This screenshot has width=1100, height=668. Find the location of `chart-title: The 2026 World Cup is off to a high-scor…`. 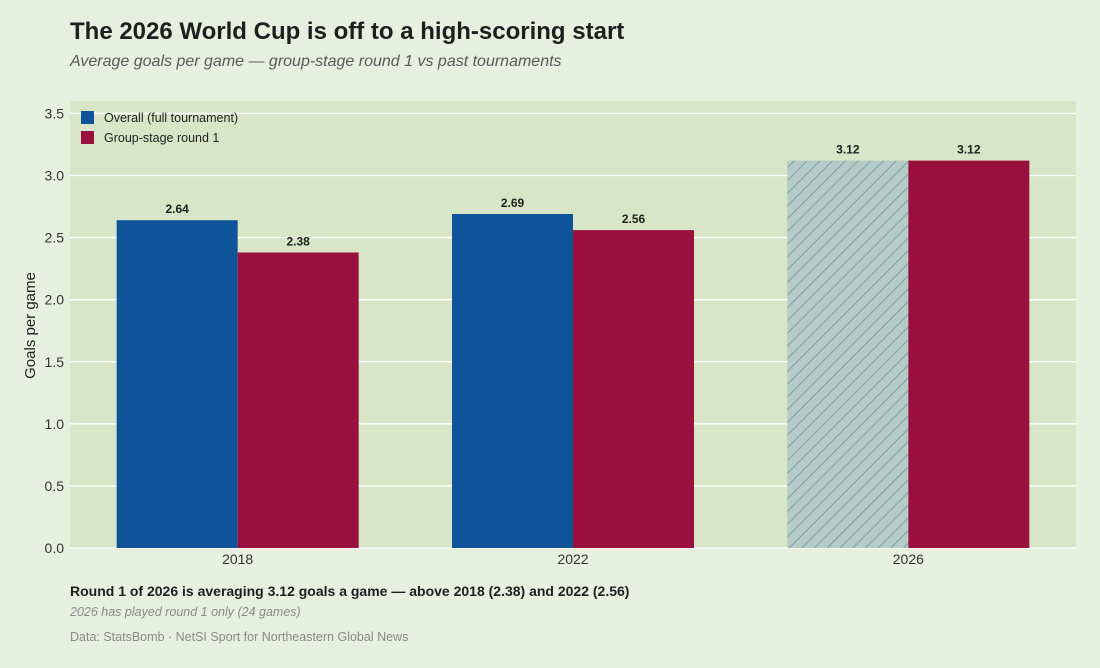

chart-title: The 2026 World Cup is off to a high-scor… is located at coordinates (347, 31).